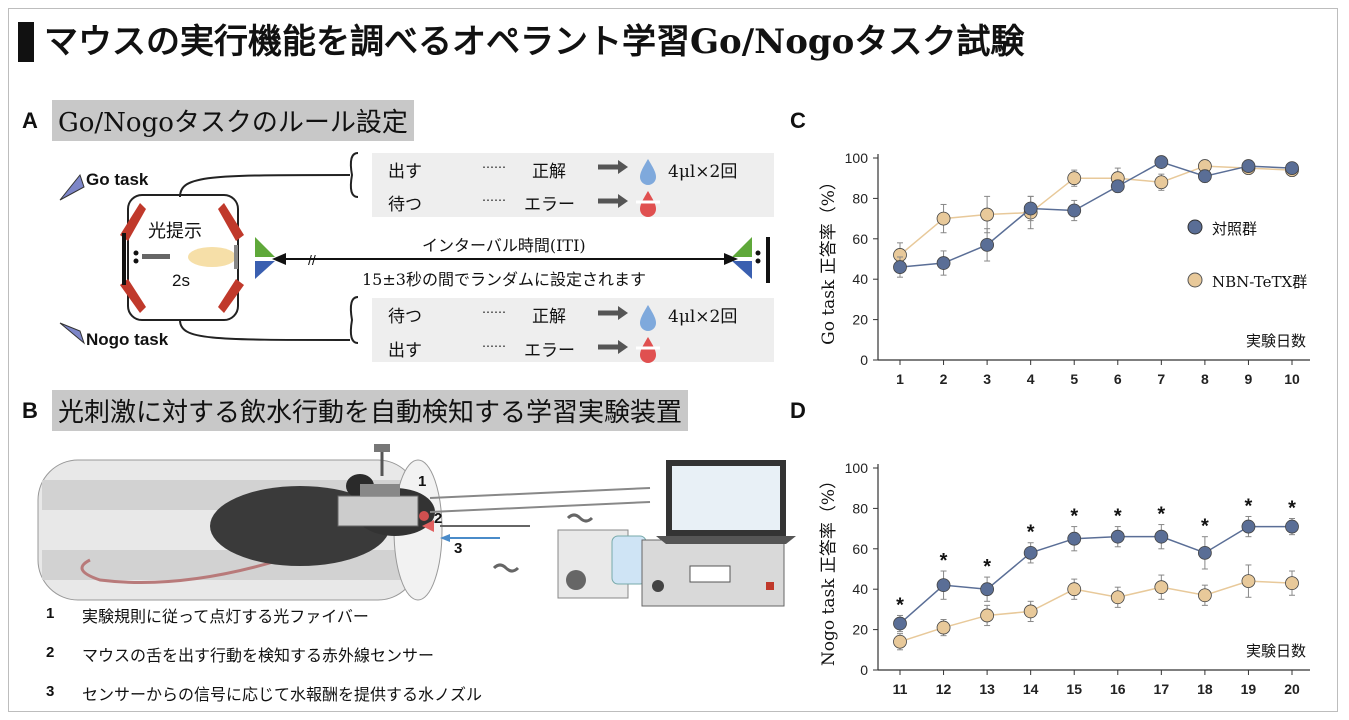 The width and height of the screenshot is (1349, 720). What do you see at coordinates (265, 247) in the screenshot?
I see `start-marker-green` at bounding box center [265, 247].